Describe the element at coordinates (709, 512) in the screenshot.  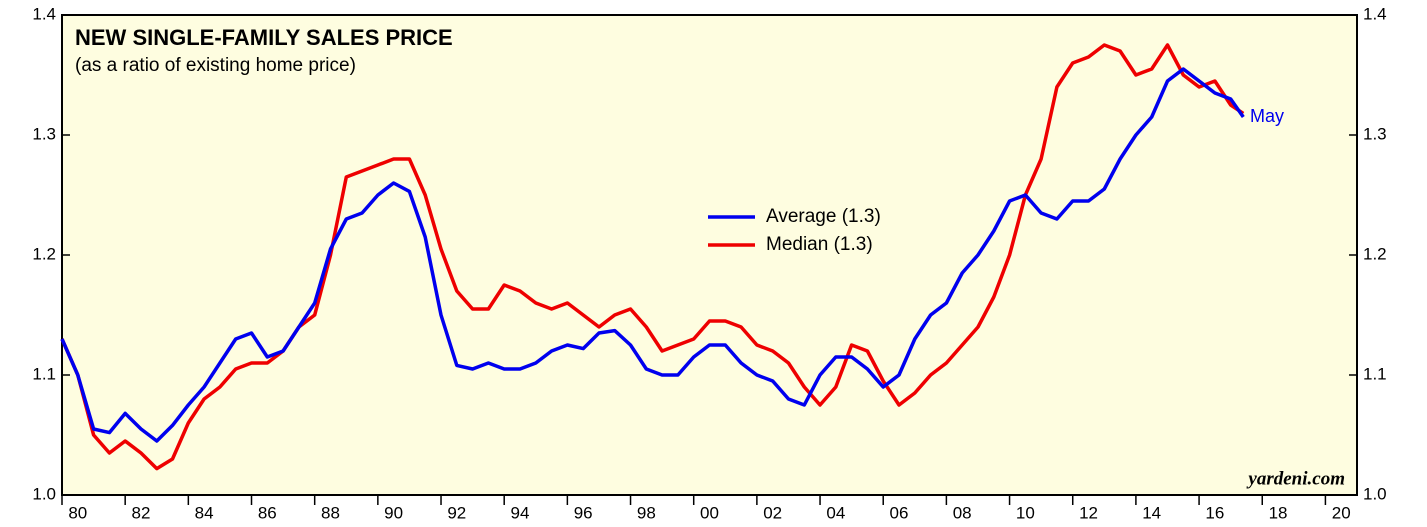
I see `x-tick-label: 00` at that location.